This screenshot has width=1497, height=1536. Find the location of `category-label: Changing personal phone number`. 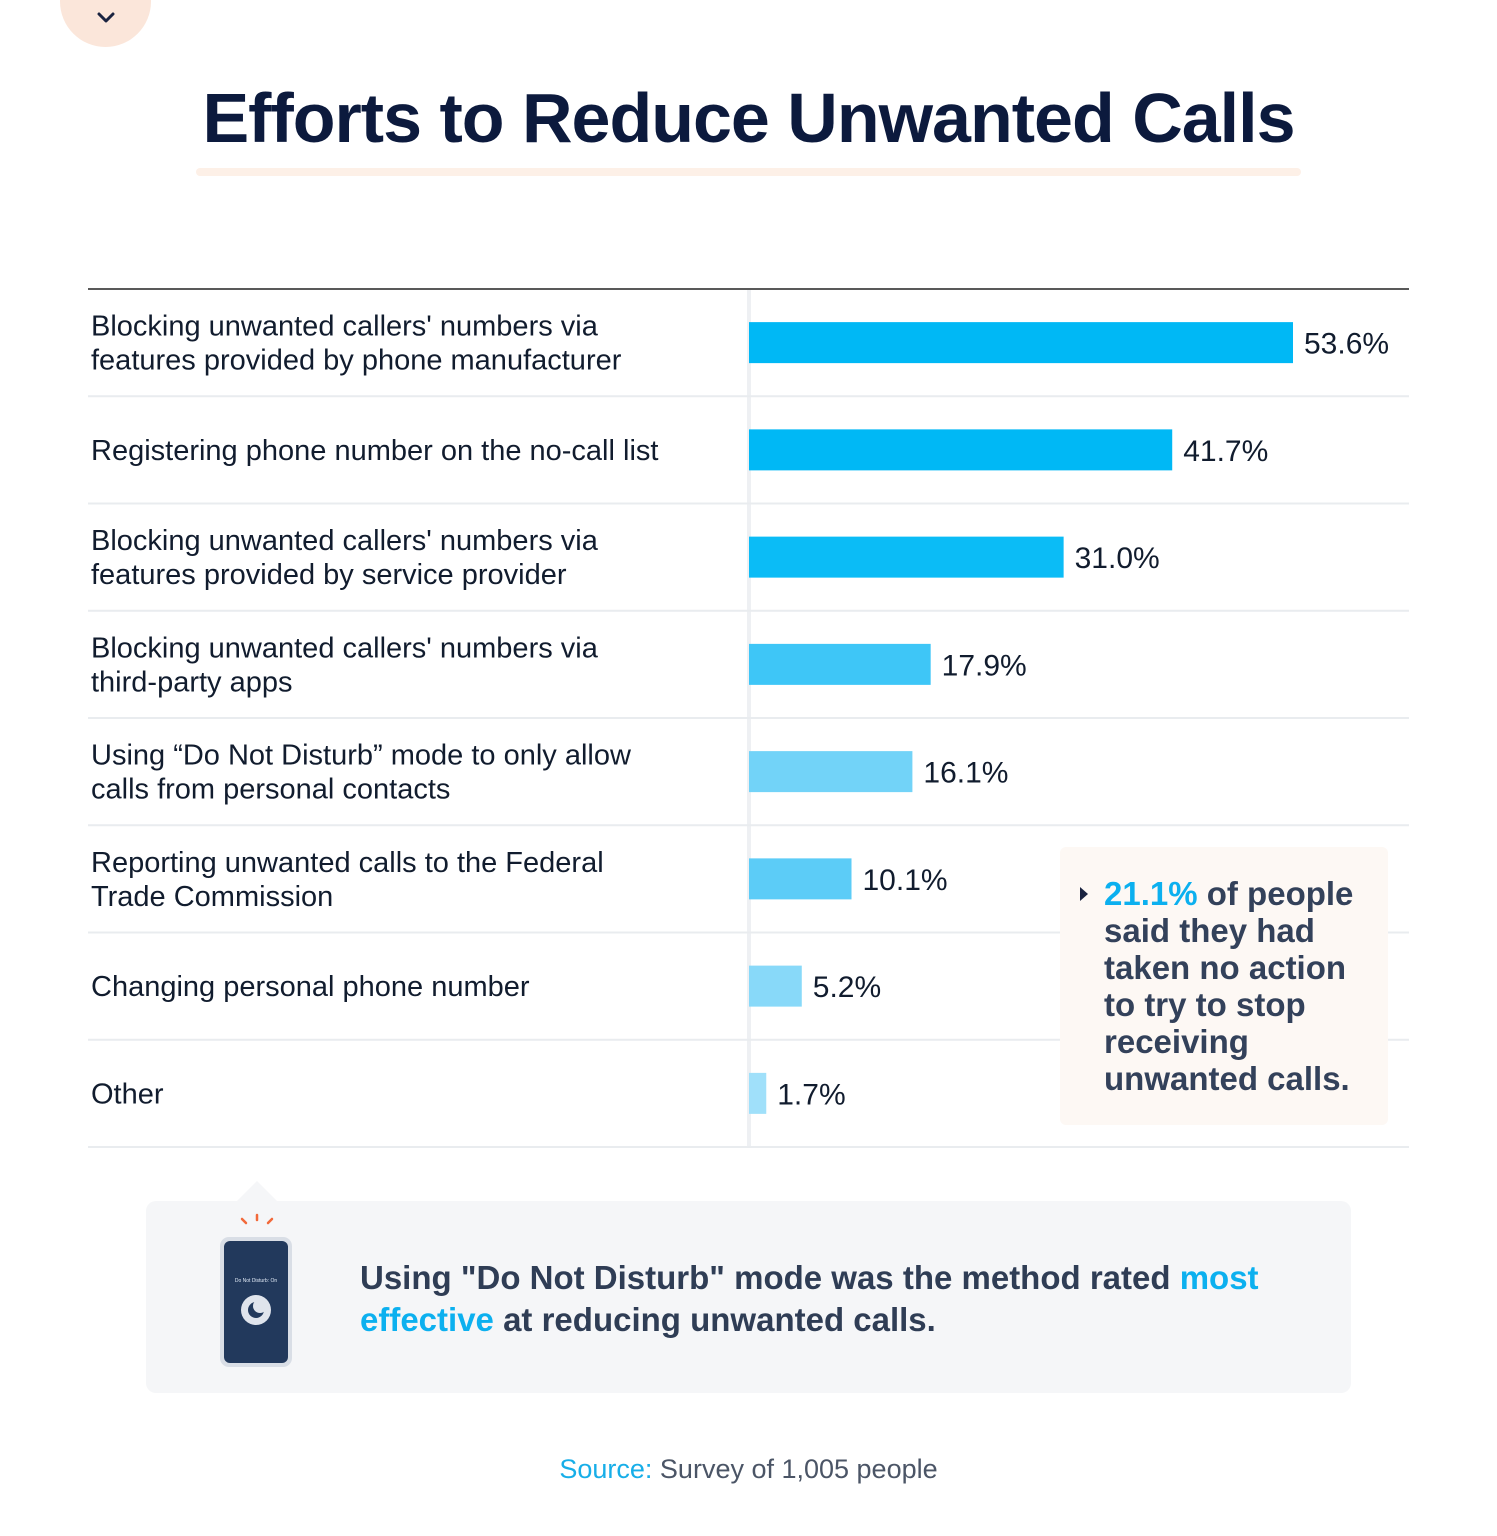

category-label: Changing personal phone number is located at coordinates (310, 987).